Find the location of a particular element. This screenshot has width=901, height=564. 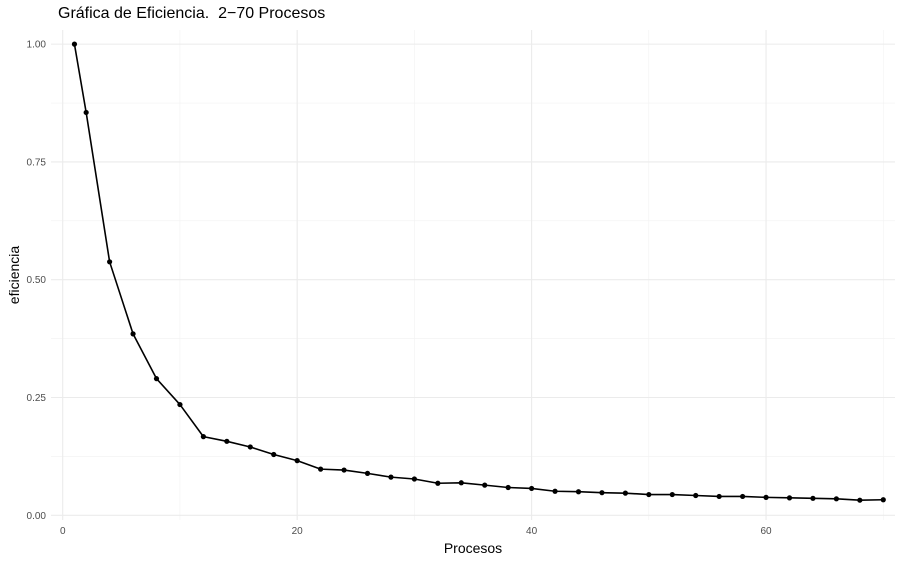

y-tick-label: 1.00 is located at coordinates (37, 45).